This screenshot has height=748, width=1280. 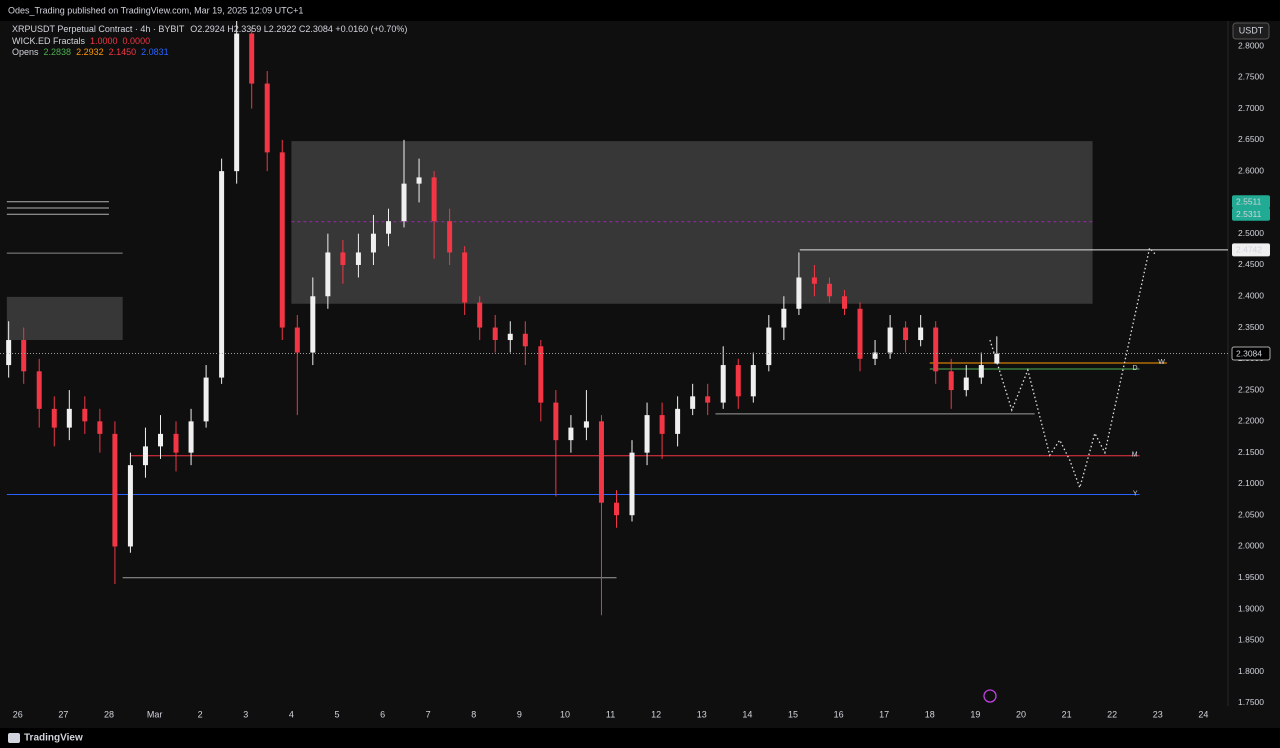 I want to click on y-tick-label: 1.7500, so click(x=1251, y=702).